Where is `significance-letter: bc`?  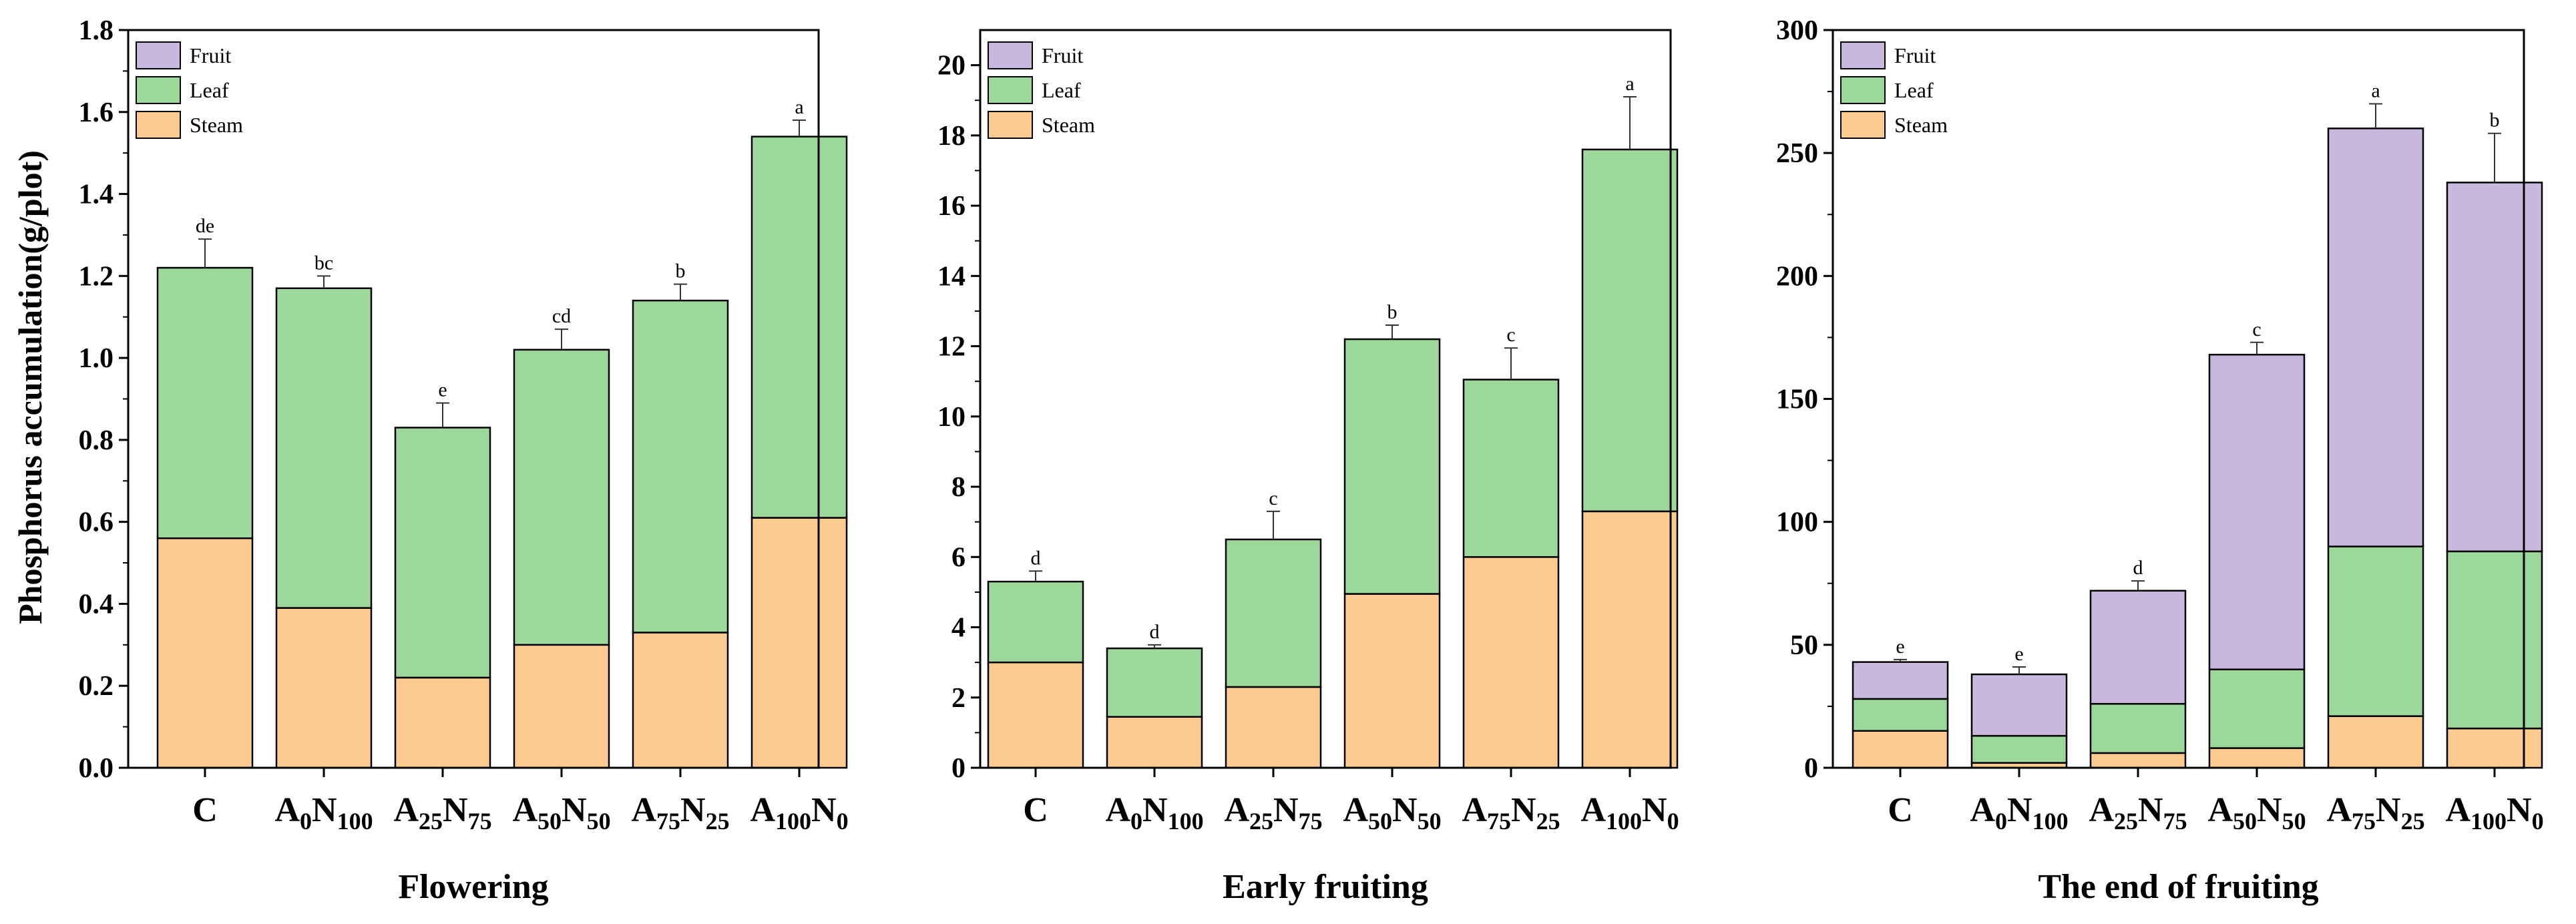 significance-letter: bc is located at coordinates (323, 263).